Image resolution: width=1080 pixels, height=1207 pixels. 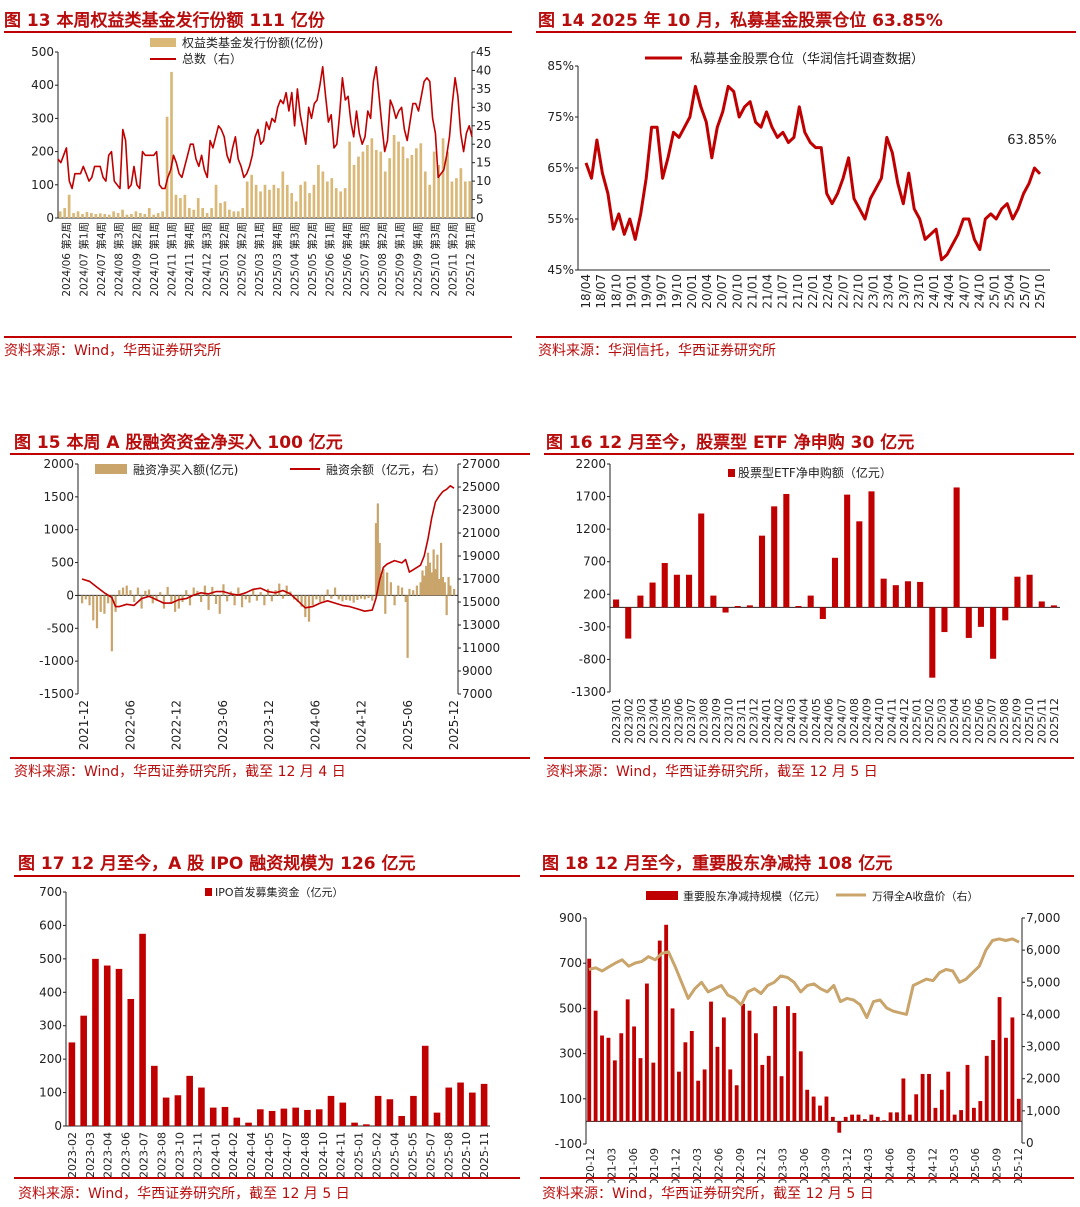 What do you see at coordinates (616, 291) in the screenshot?
I see `c14-x-label: 18/10` at bounding box center [616, 291].